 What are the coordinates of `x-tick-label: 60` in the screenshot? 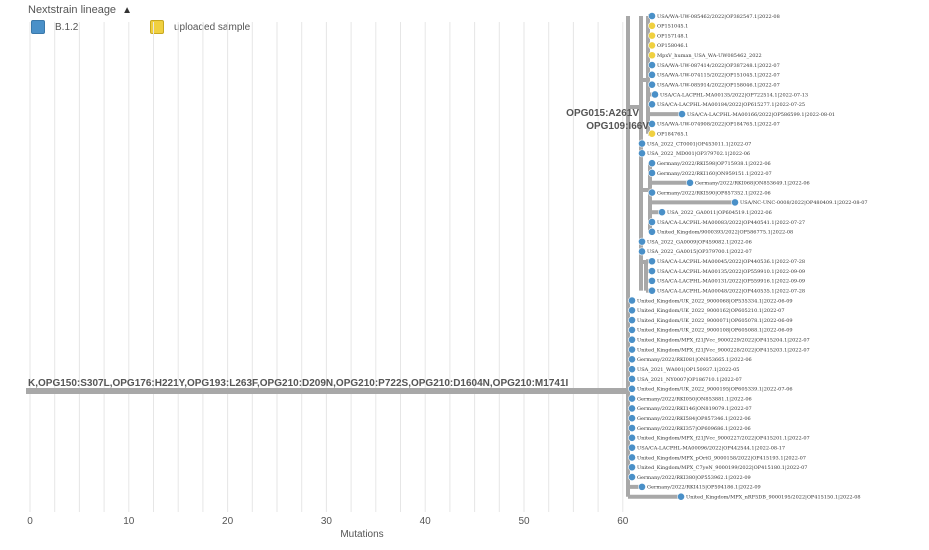 It's located at (623, 521).